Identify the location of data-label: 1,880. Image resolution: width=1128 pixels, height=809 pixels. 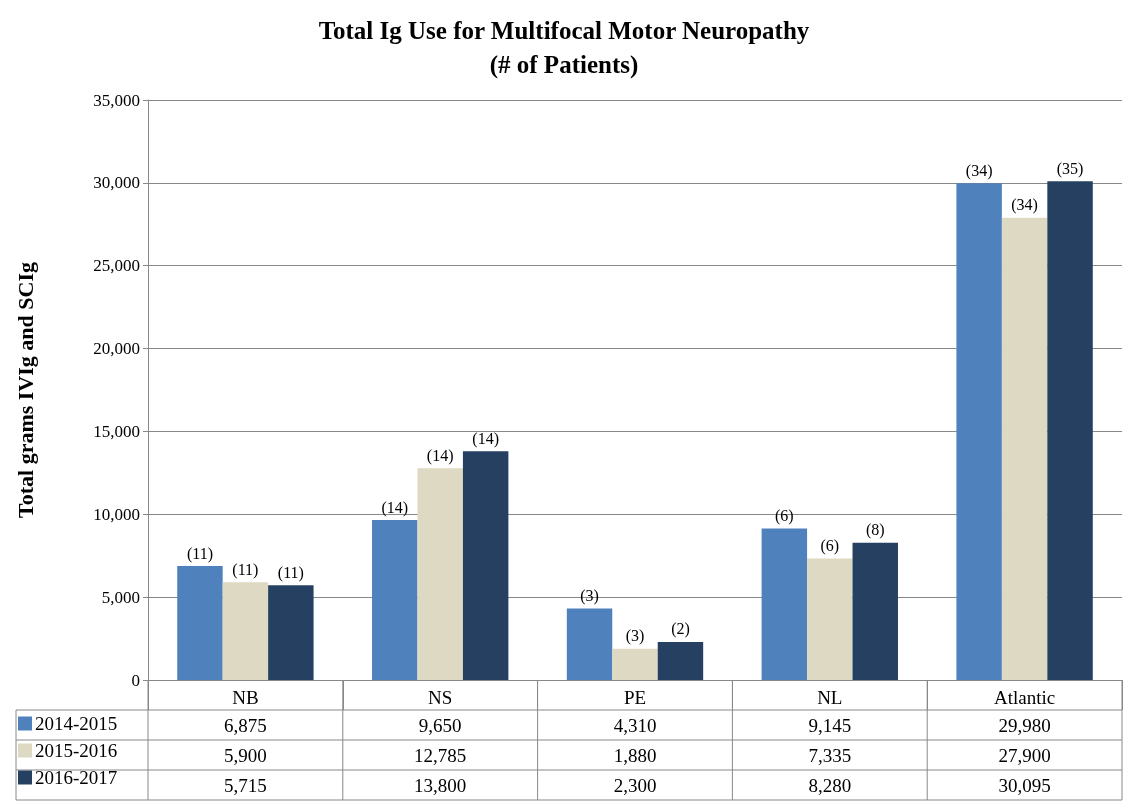
(635, 755).